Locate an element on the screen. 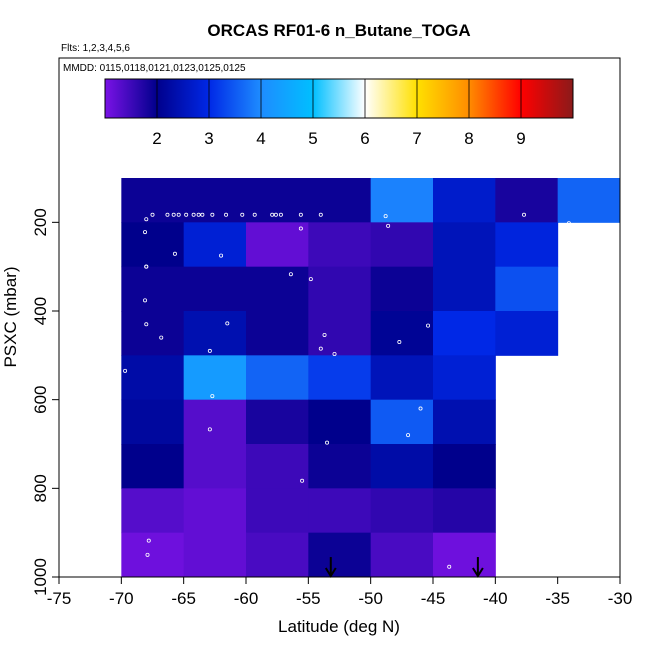  colorbar-tick-label: 8 is located at coordinates (468, 138).